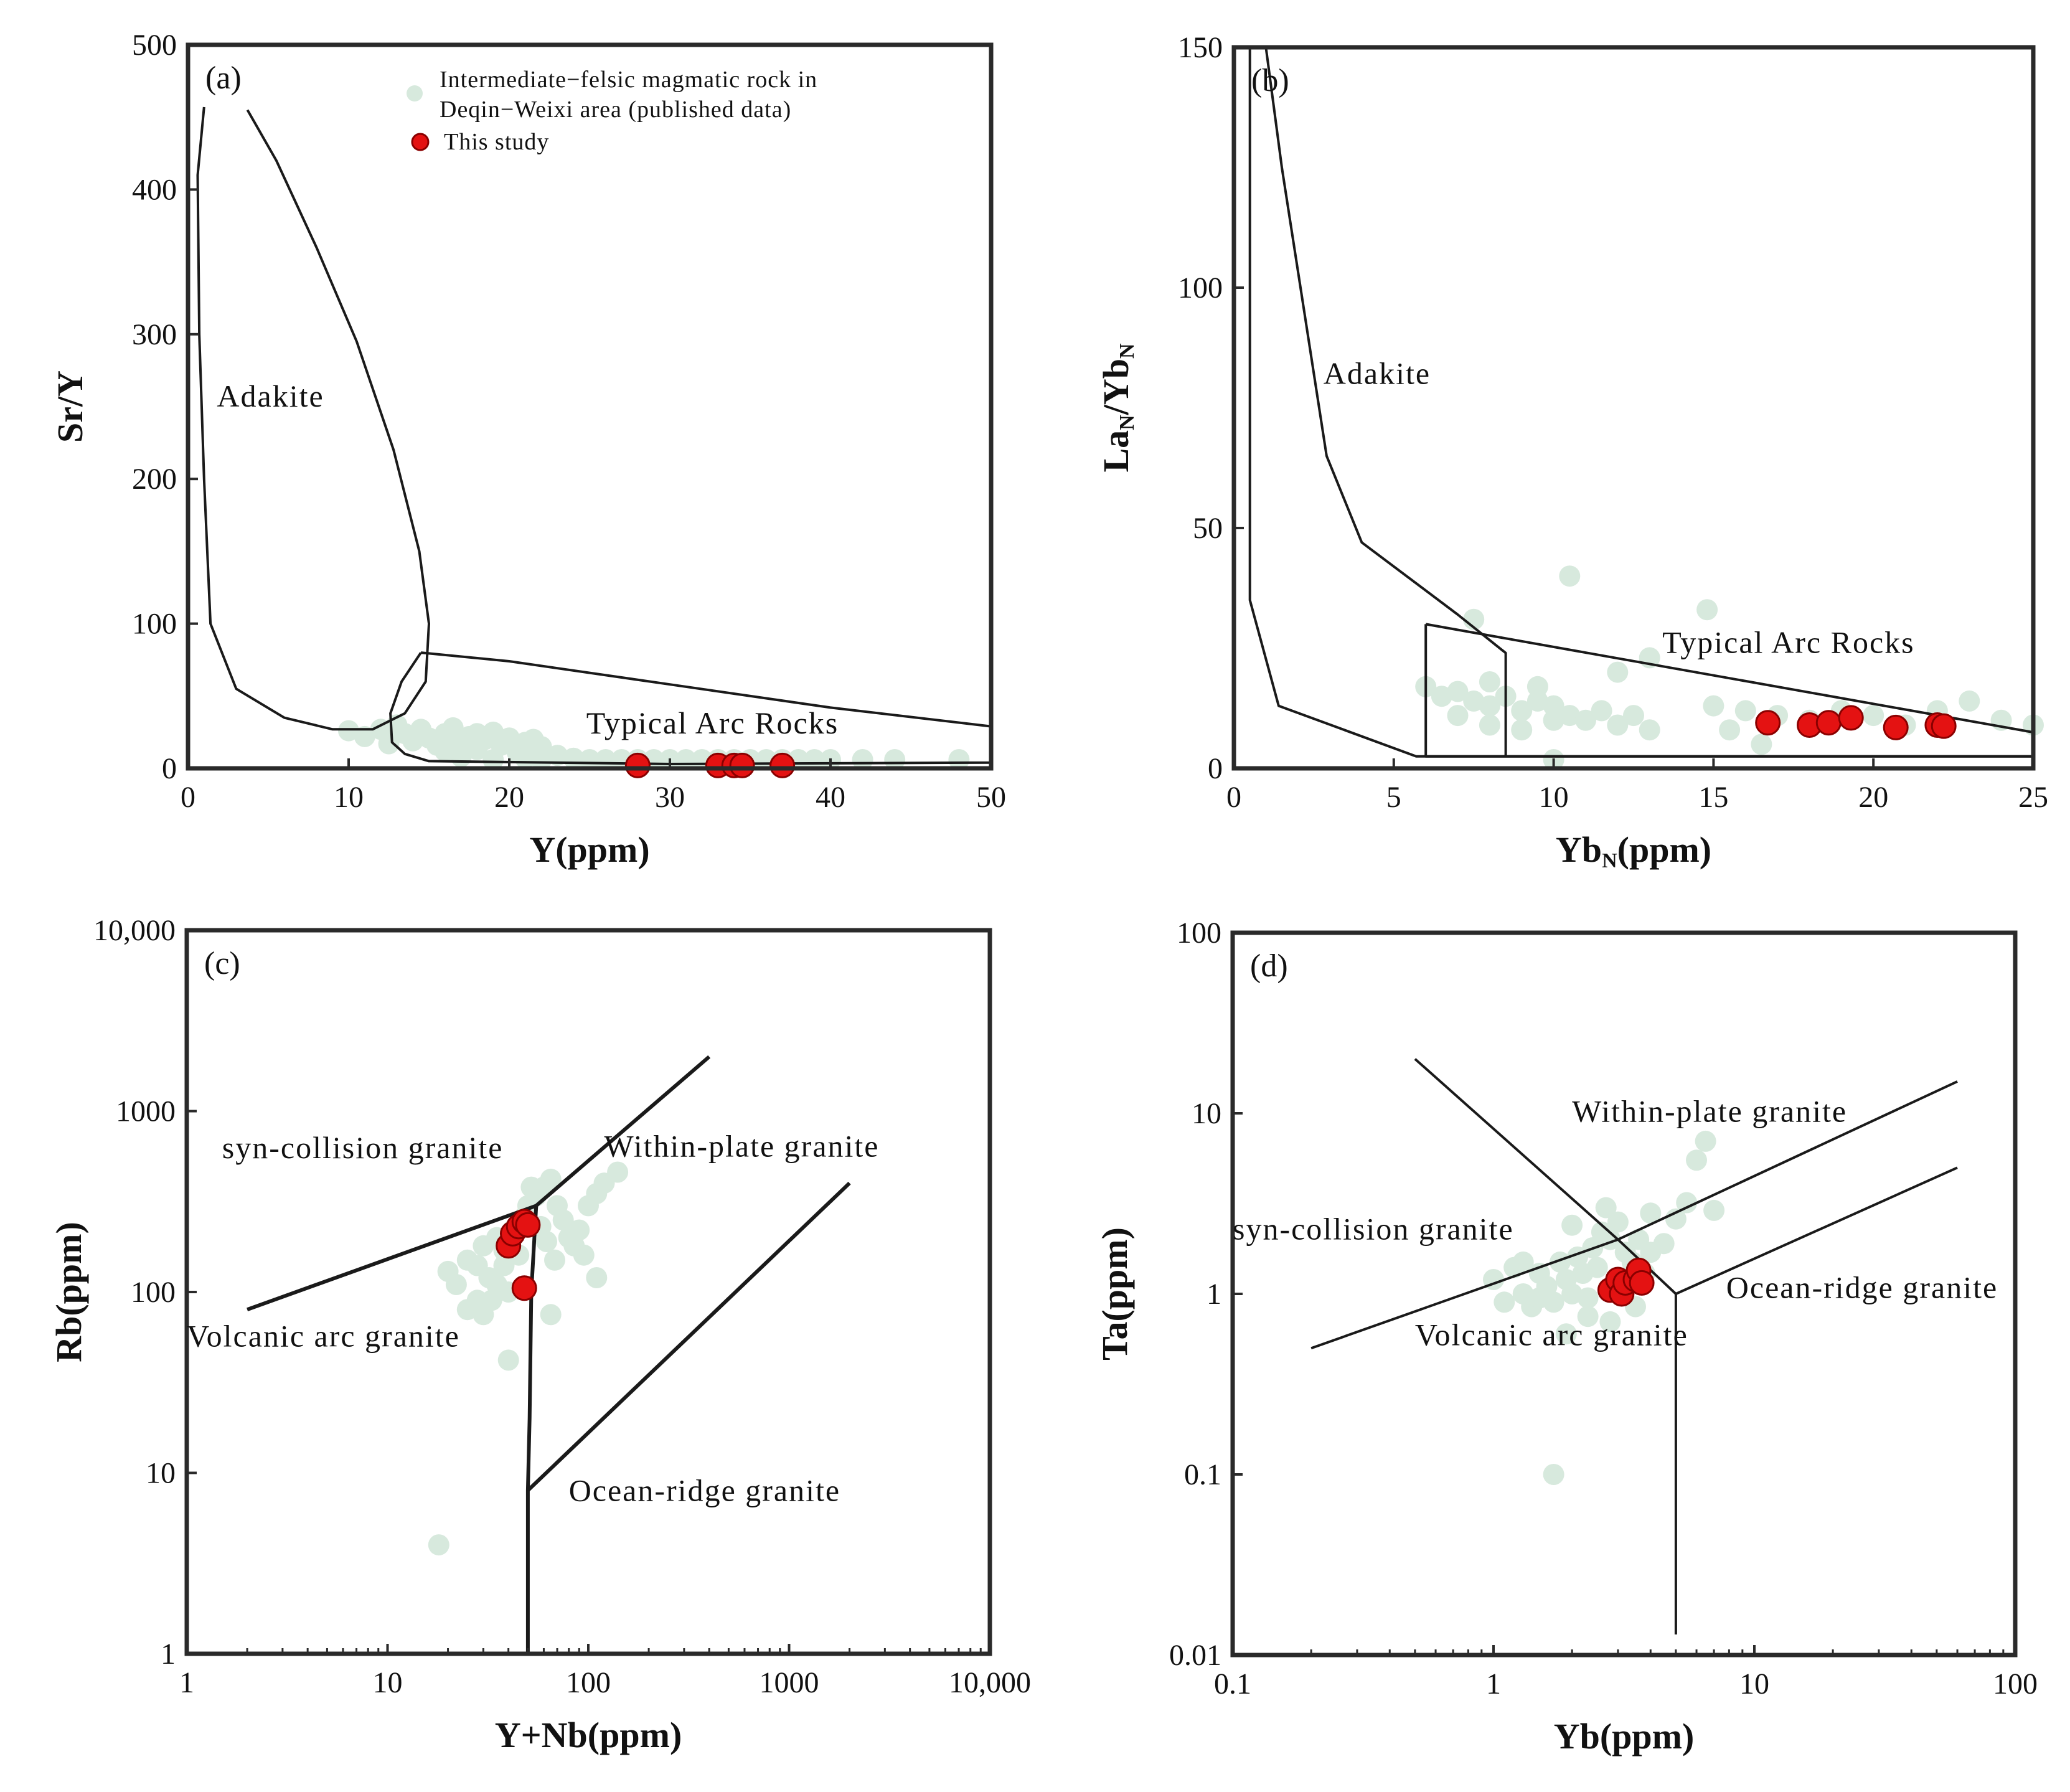  I want to click on y-tick-label: 400, so click(154, 190).